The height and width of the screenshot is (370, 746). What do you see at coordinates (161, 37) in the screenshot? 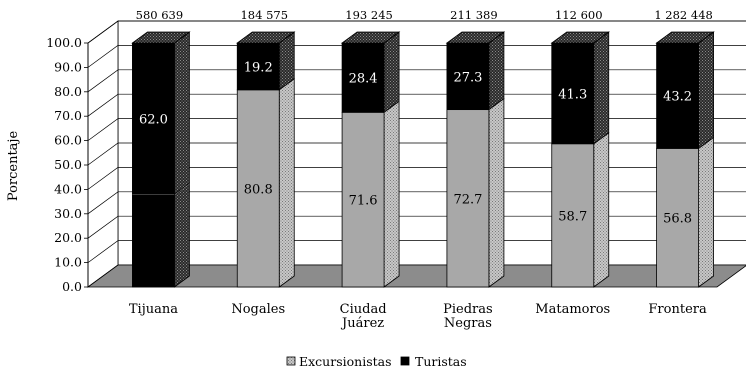
I see `bar-top-tijuana` at bounding box center [161, 37].